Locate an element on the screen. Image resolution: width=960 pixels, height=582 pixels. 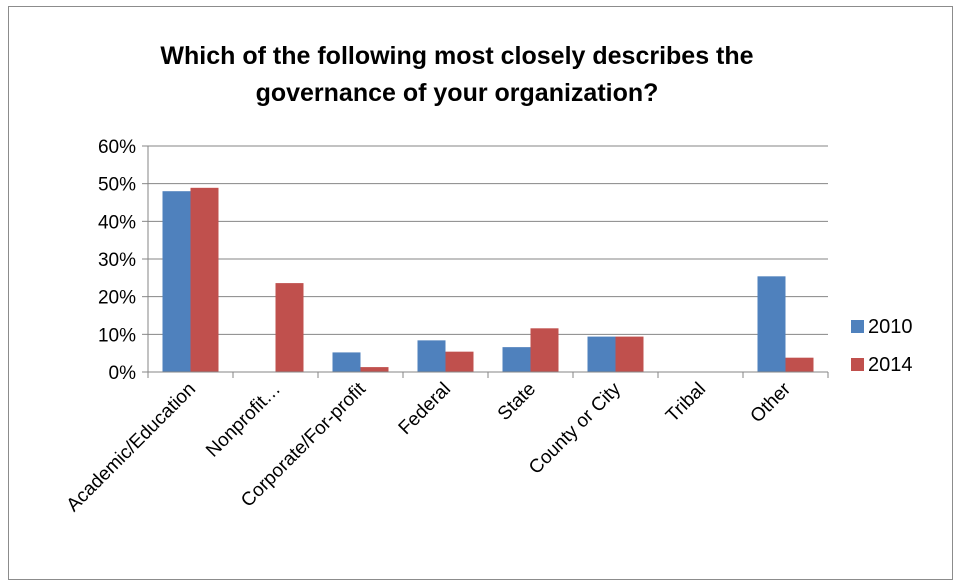
chart-title-line-2: governance of your organization? is located at coordinates (457, 93).